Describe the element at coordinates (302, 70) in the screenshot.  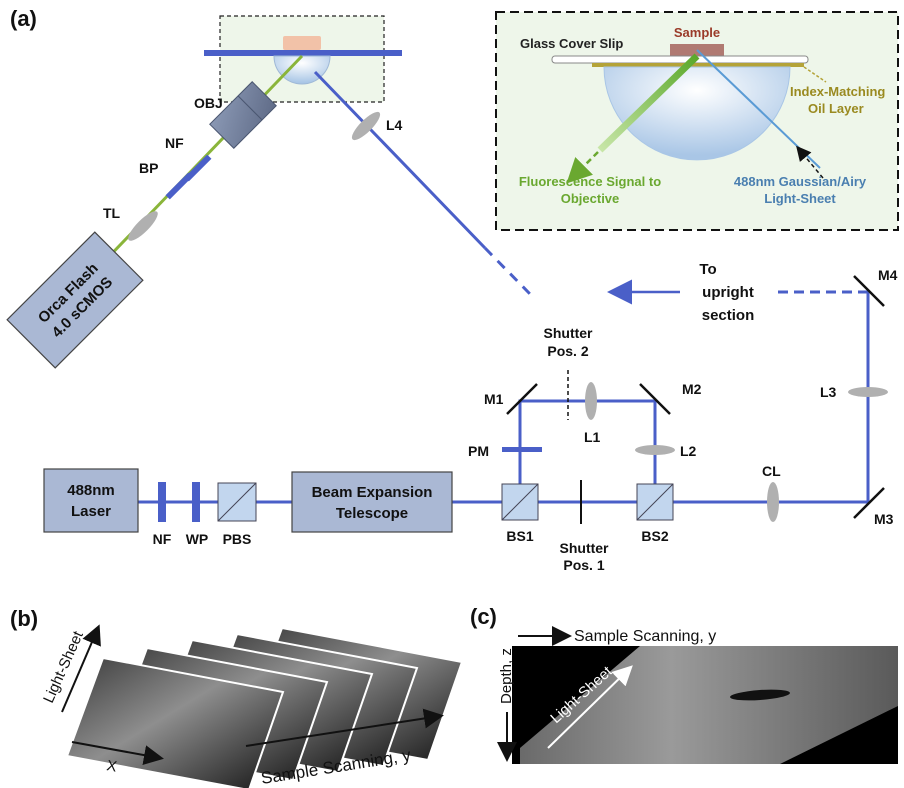
I see `hemispherical-lens` at that location.